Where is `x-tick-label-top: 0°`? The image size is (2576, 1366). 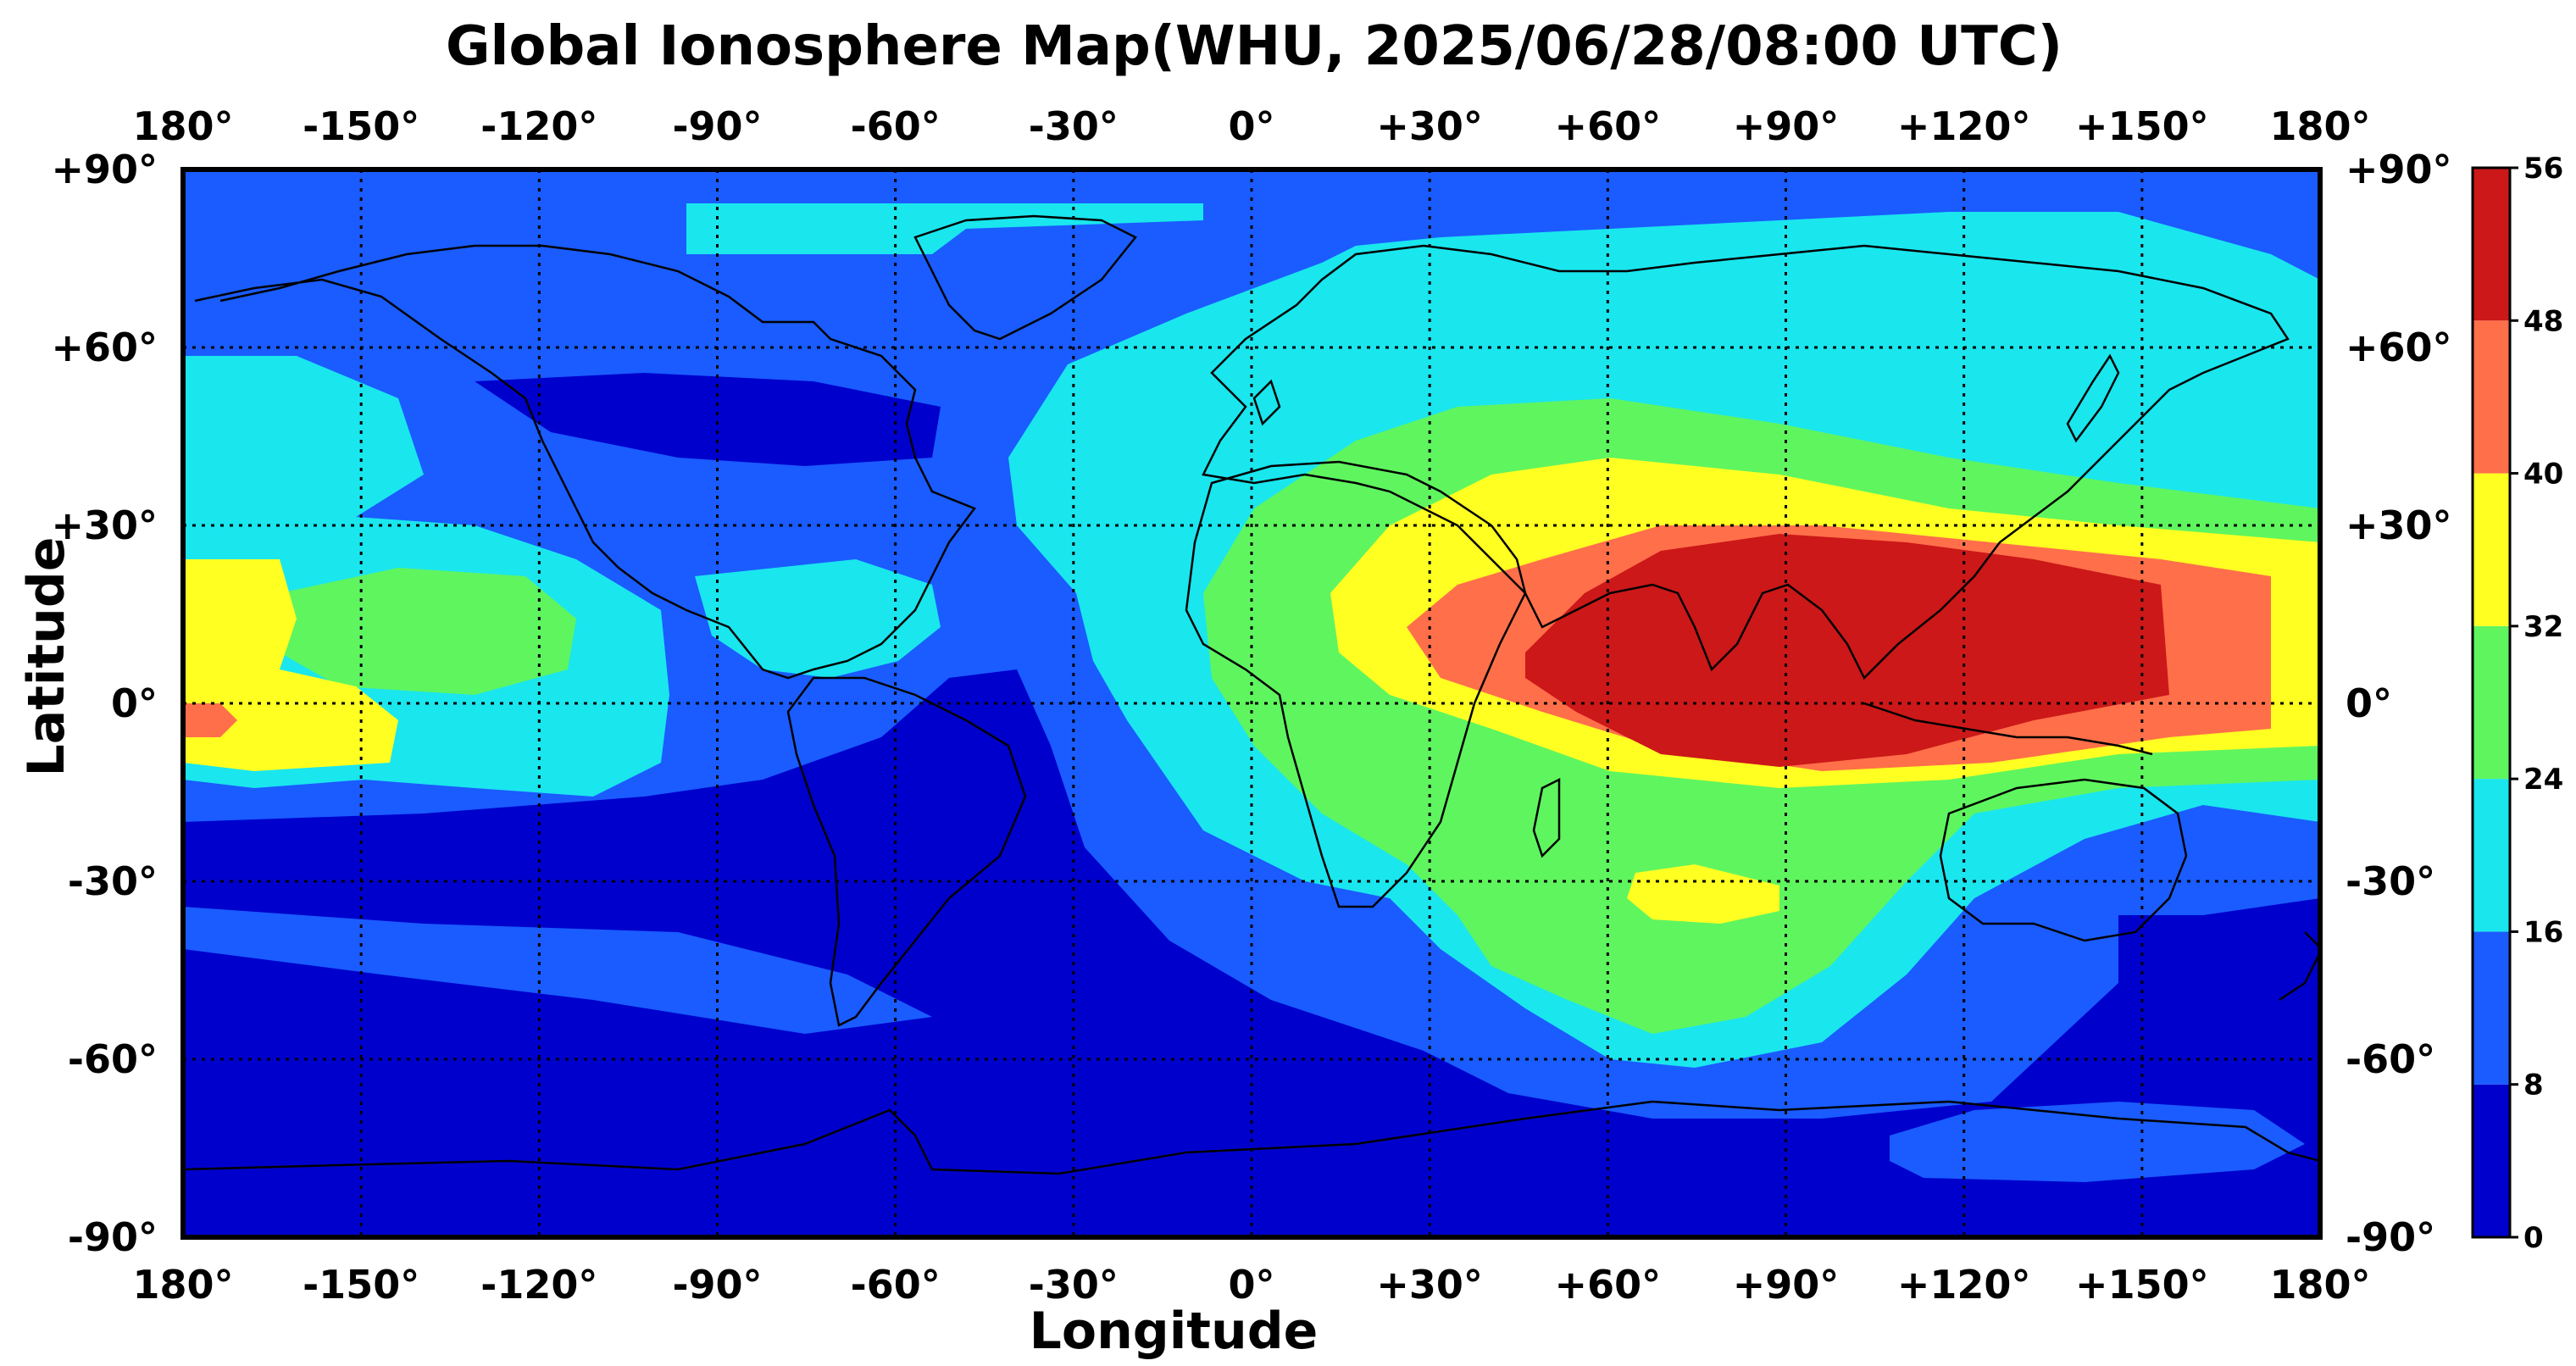 x-tick-label-top: 0° is located at coordinates (1251, 126).